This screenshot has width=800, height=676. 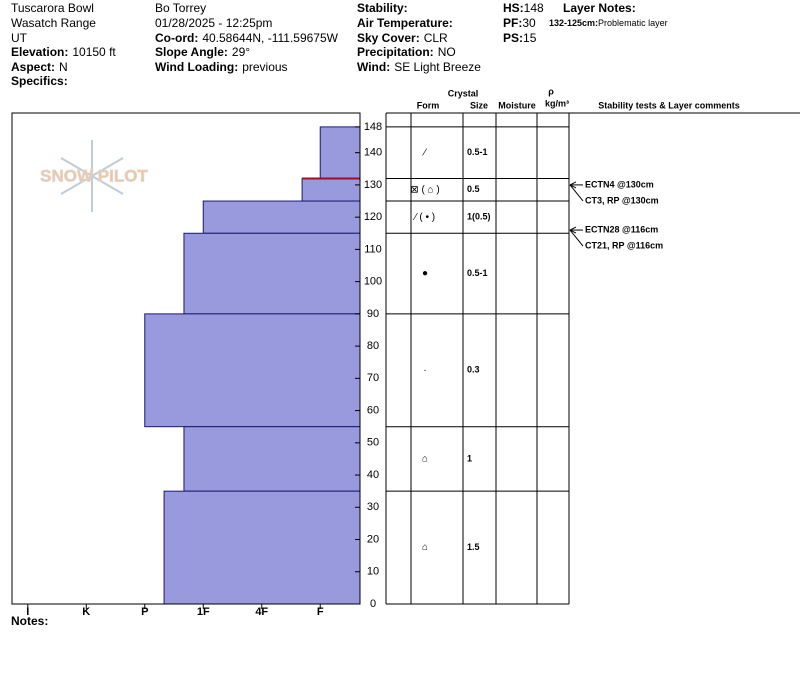 I want to click on header-field: Aspect: N, so click(x=39, y=67).